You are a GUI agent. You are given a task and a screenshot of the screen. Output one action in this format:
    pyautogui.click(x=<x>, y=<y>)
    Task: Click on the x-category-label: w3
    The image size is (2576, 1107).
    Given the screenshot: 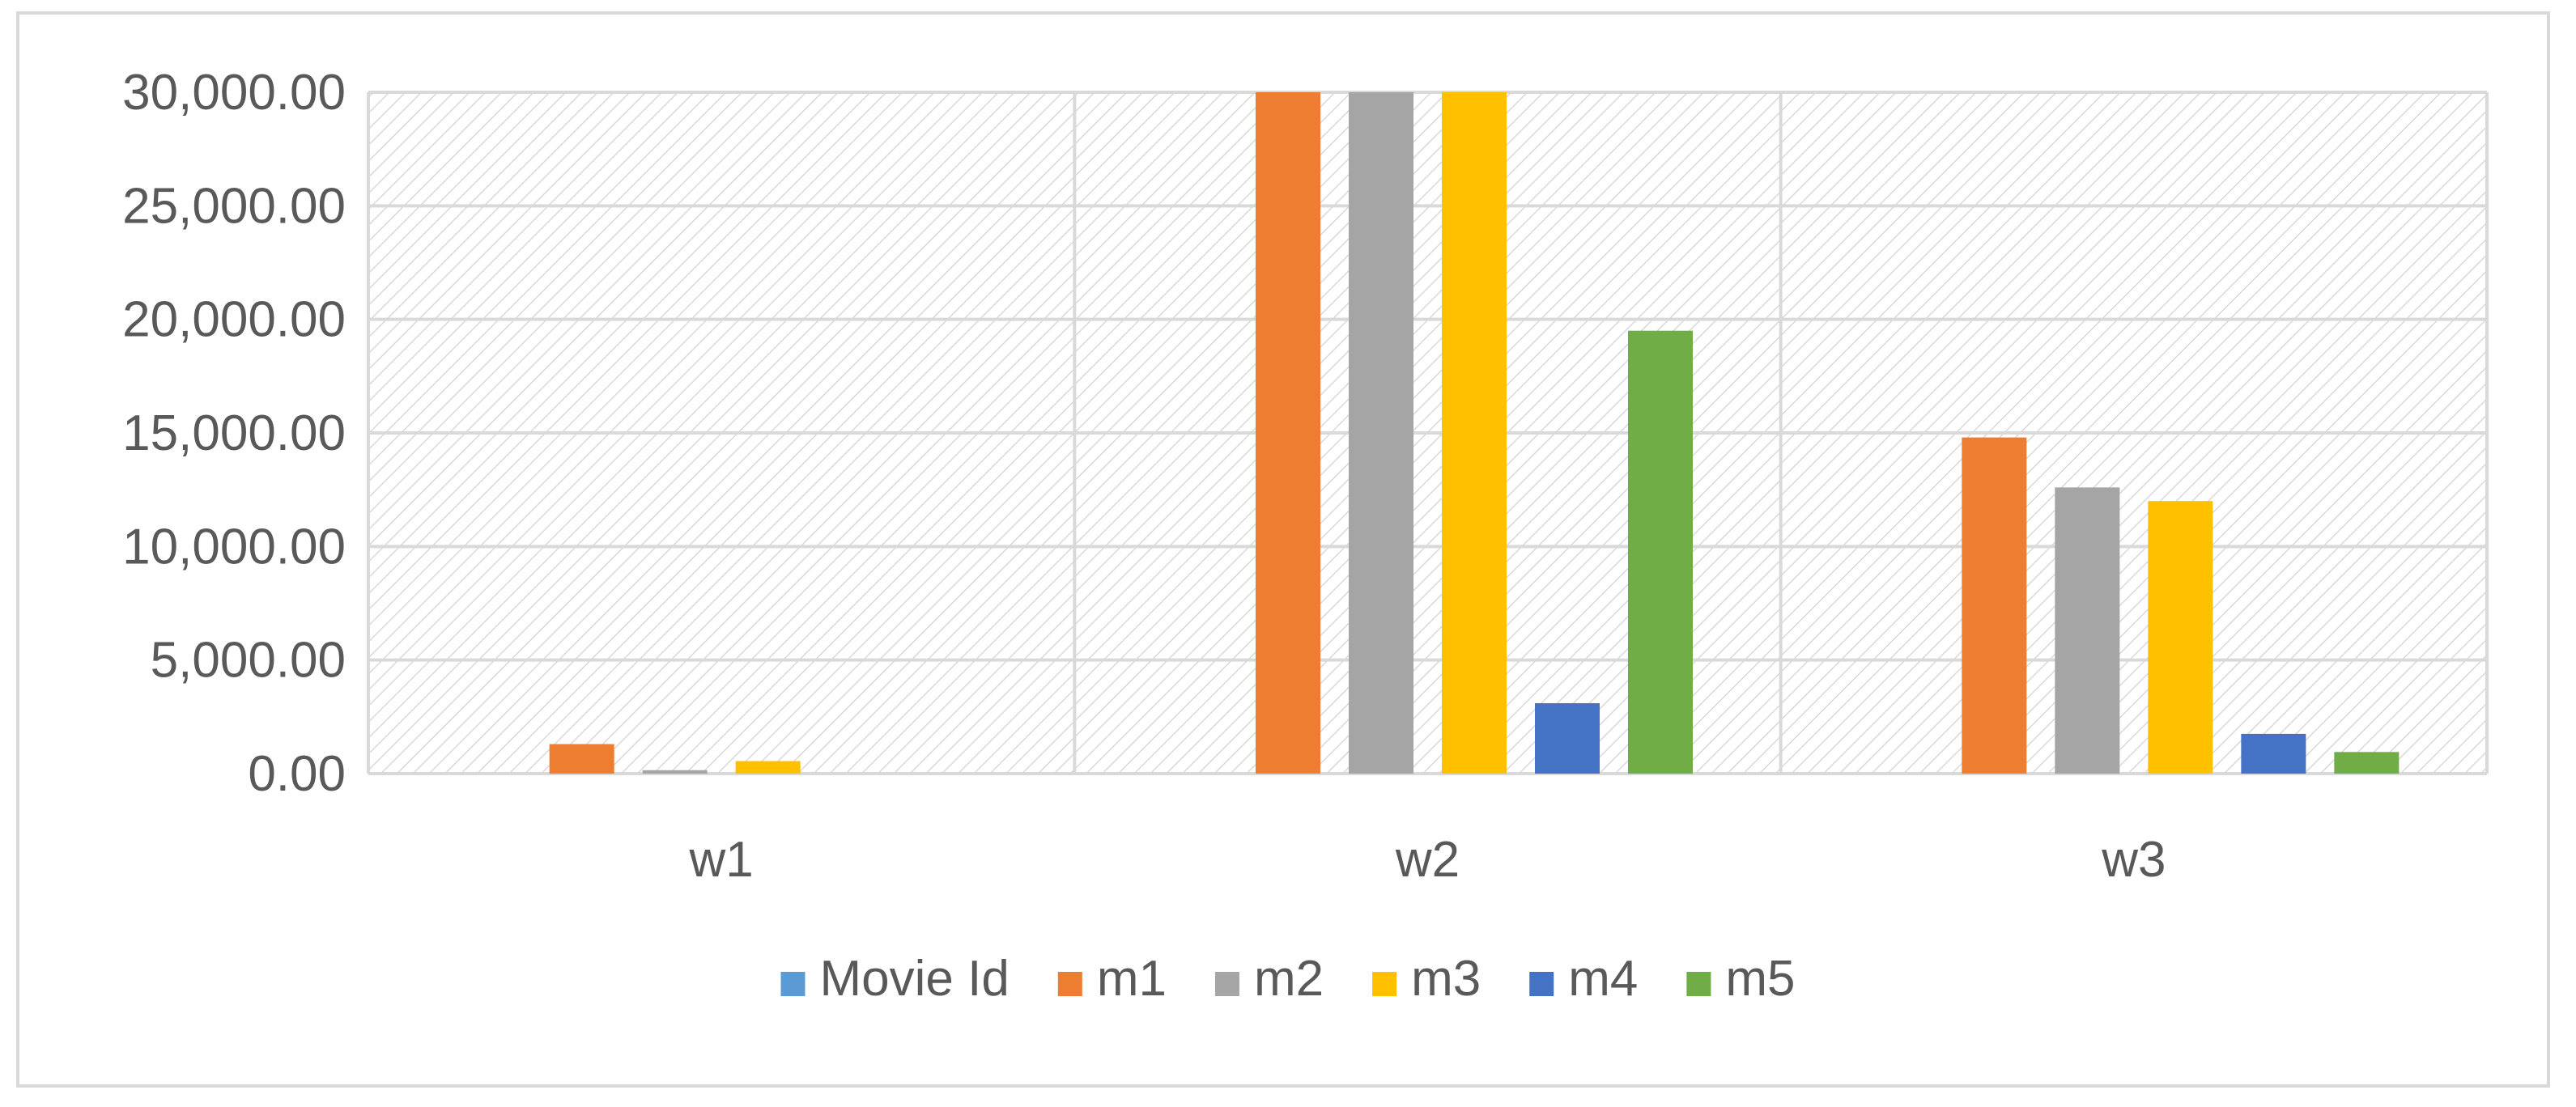 What is the action you would take?
    pyautogui.click(x=2133, y=860)
    